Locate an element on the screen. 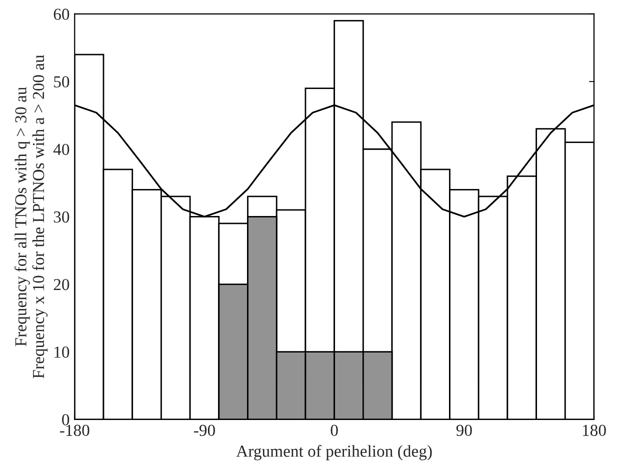  x-tick-label: 90 is located at coordinates (464, 430).